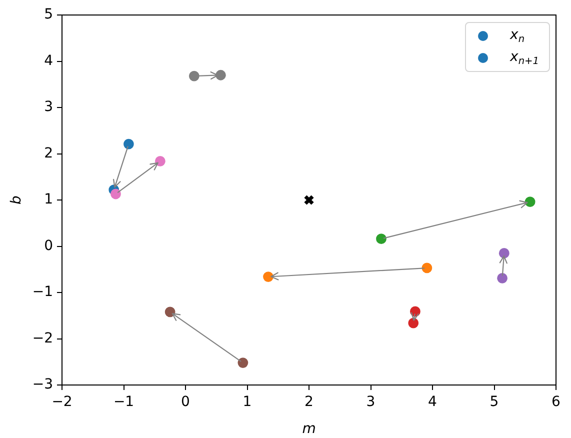 The image size is (571, 438). What do you see at coordinates (42, 338) in the screenshot?
I see `y-tick-label: −2` at bounding box center [42, 338].